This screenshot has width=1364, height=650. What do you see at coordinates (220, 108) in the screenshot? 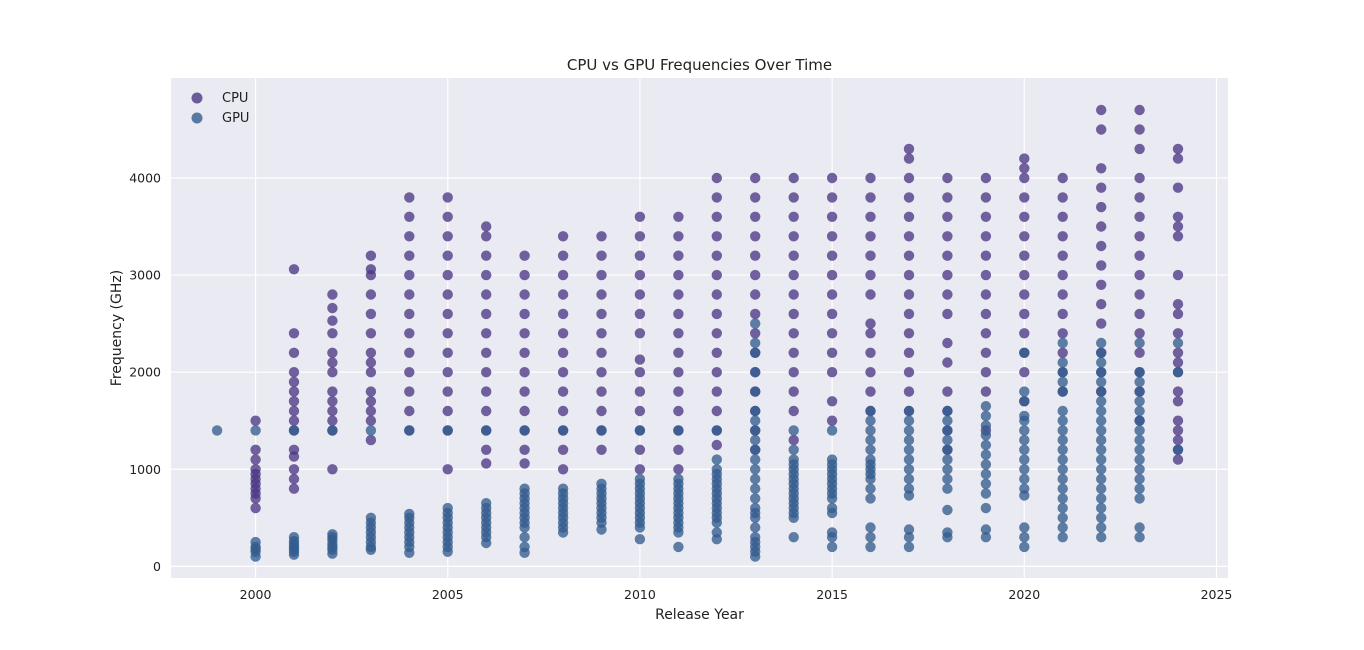
I see `legend: CPU GPU` at bounding box center [220, 108].